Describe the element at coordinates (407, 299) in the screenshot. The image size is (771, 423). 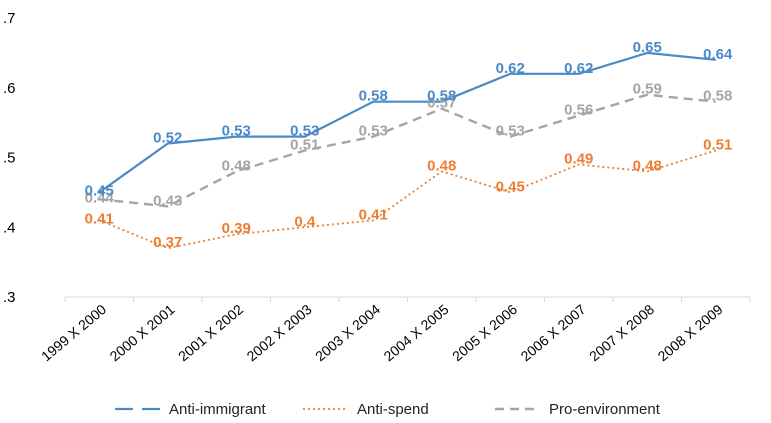
I see `x-axis-tickmarks` at that location.